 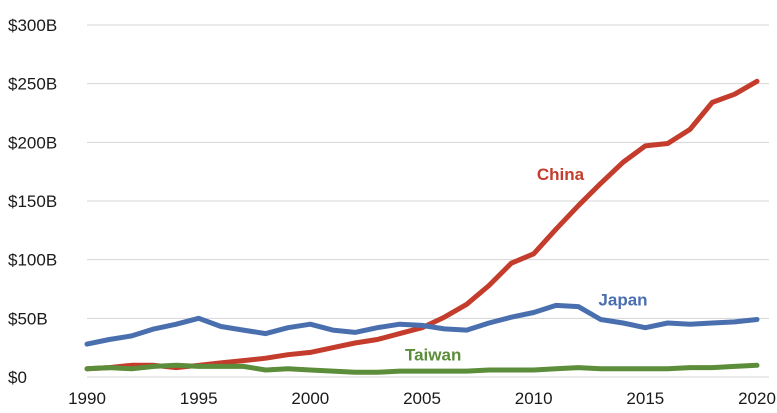 What do you see at coordinates (310, 398) in the screenshot?
I see `x-tick-label: 2000` at bounding box center [310, 398].